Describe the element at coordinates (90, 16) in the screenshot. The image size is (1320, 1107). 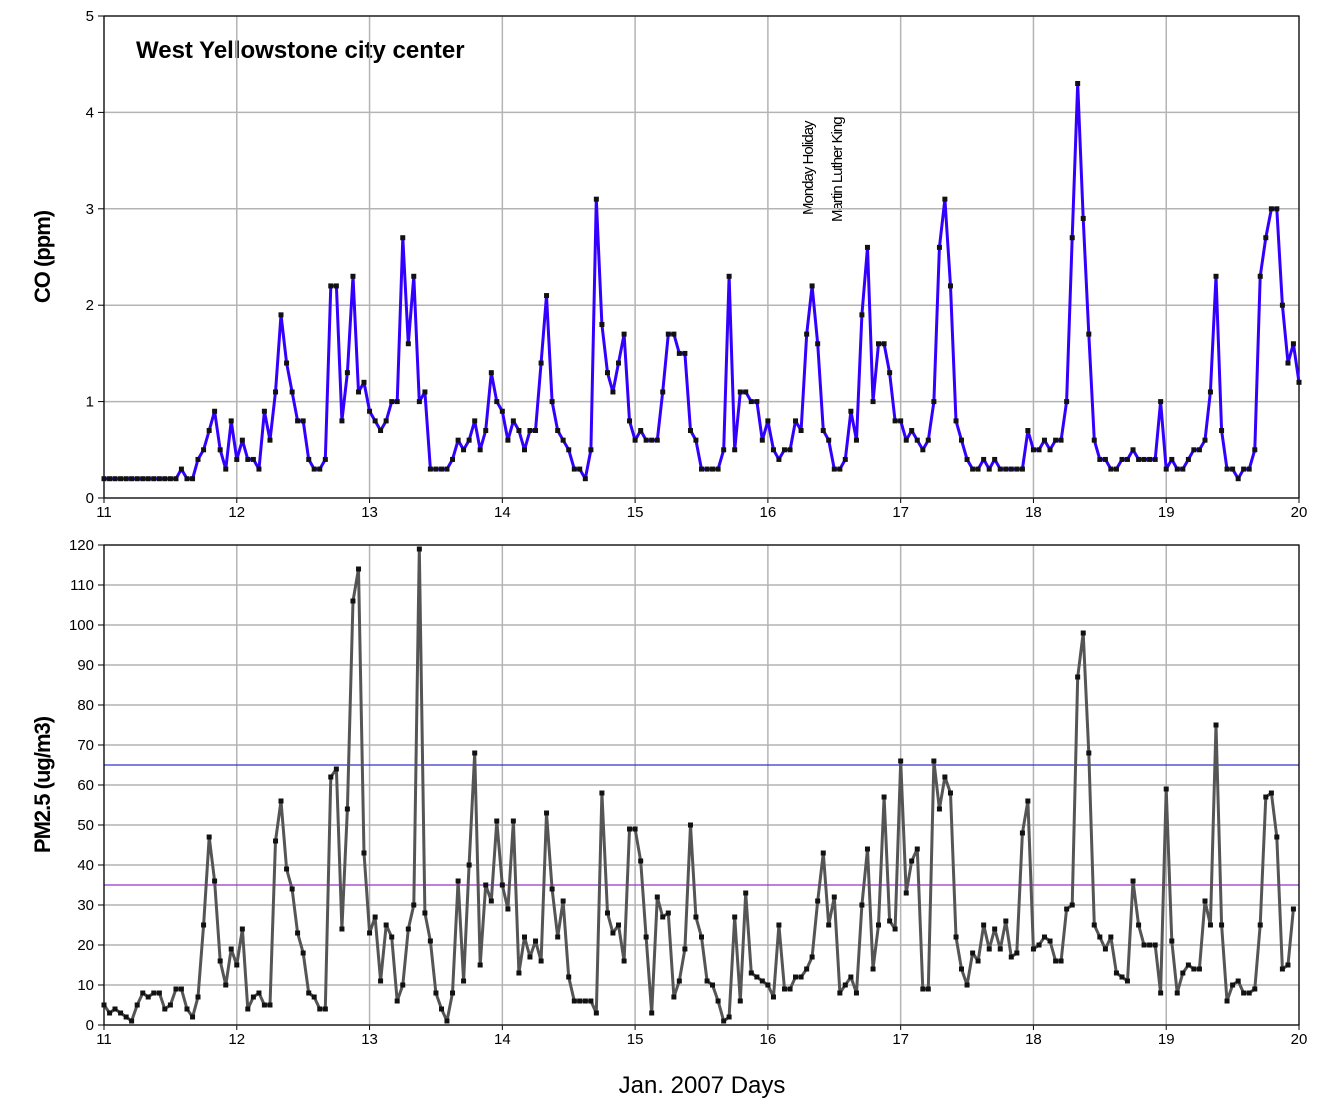
I see `y-tick-label: 5` at that location.